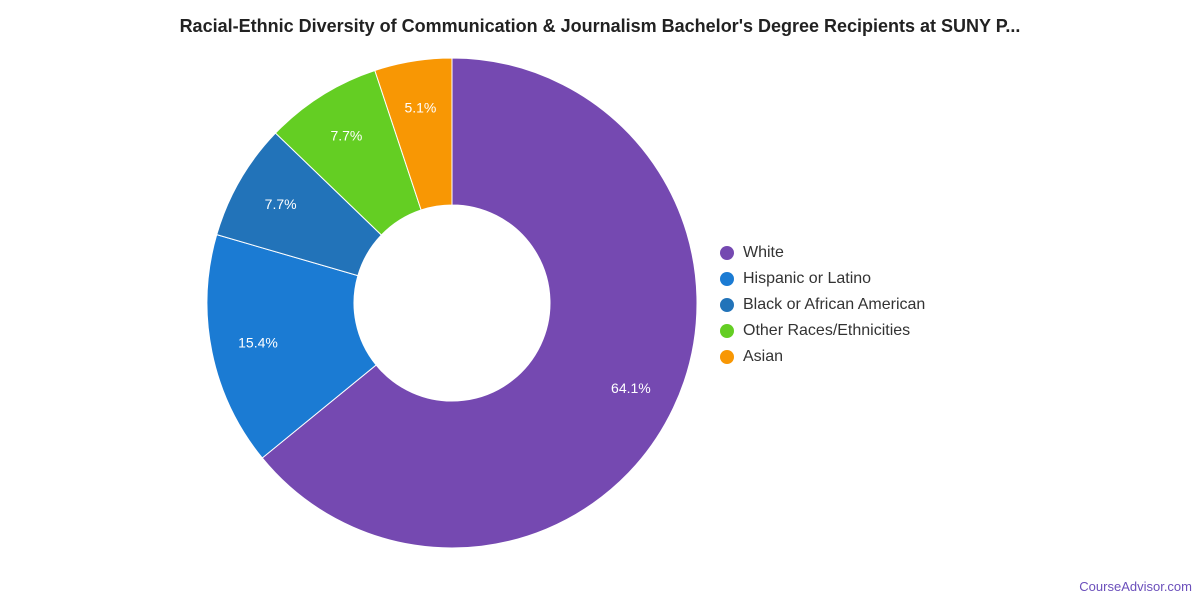  Describe the element at coordinates (827, 330) in the screenshot. I see `legend-label-other-races-ethnicities: Other Races/Ethnicities` at that location.